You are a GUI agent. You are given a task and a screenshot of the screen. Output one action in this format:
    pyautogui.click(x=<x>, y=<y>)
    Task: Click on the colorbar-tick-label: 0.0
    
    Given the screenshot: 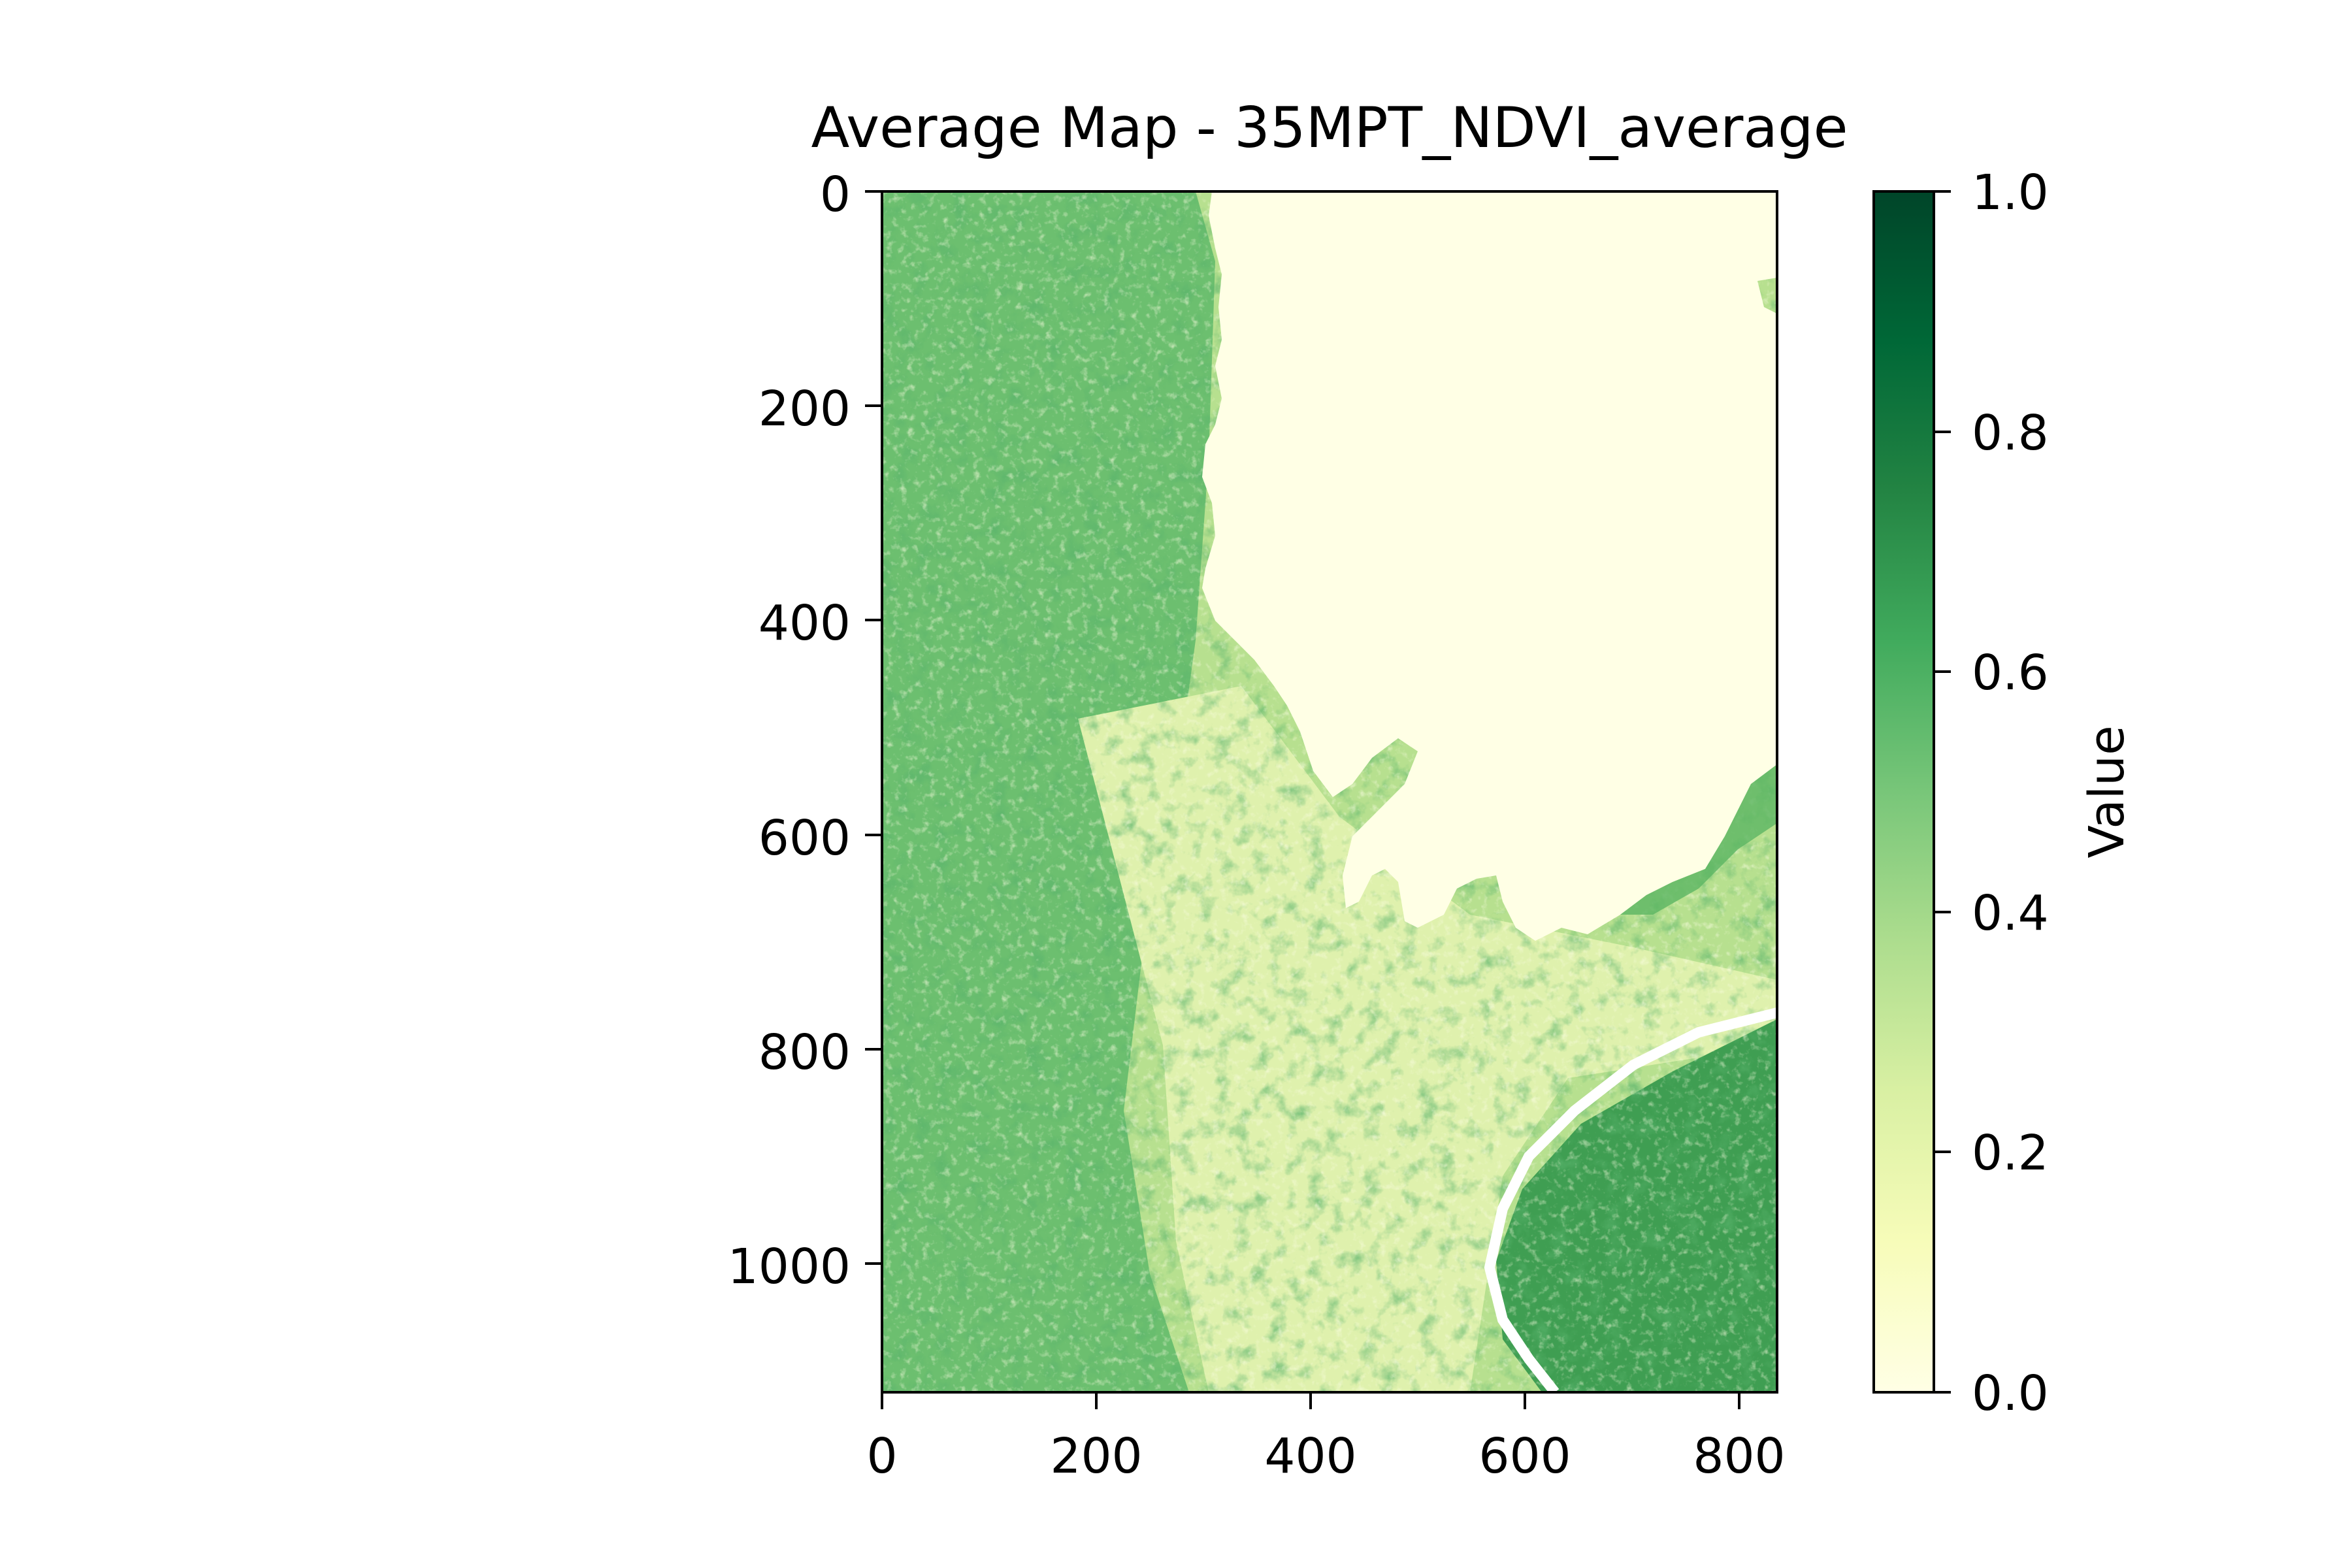 What is the action you would take?
    pyautogui.click(x=2010, y=1393)
    